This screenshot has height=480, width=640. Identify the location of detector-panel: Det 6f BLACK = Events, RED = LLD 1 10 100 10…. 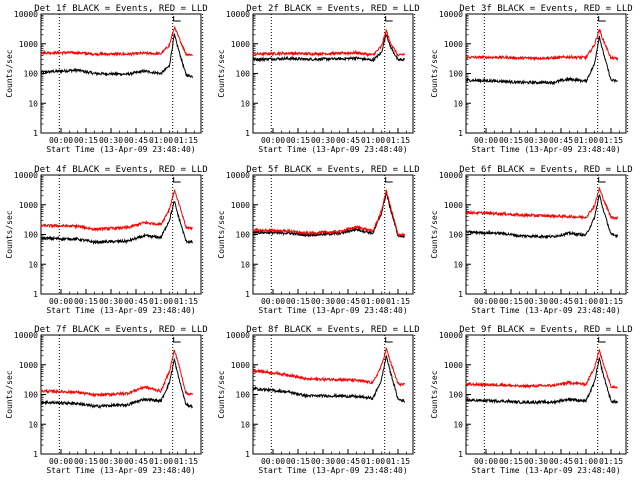
(531, 240).